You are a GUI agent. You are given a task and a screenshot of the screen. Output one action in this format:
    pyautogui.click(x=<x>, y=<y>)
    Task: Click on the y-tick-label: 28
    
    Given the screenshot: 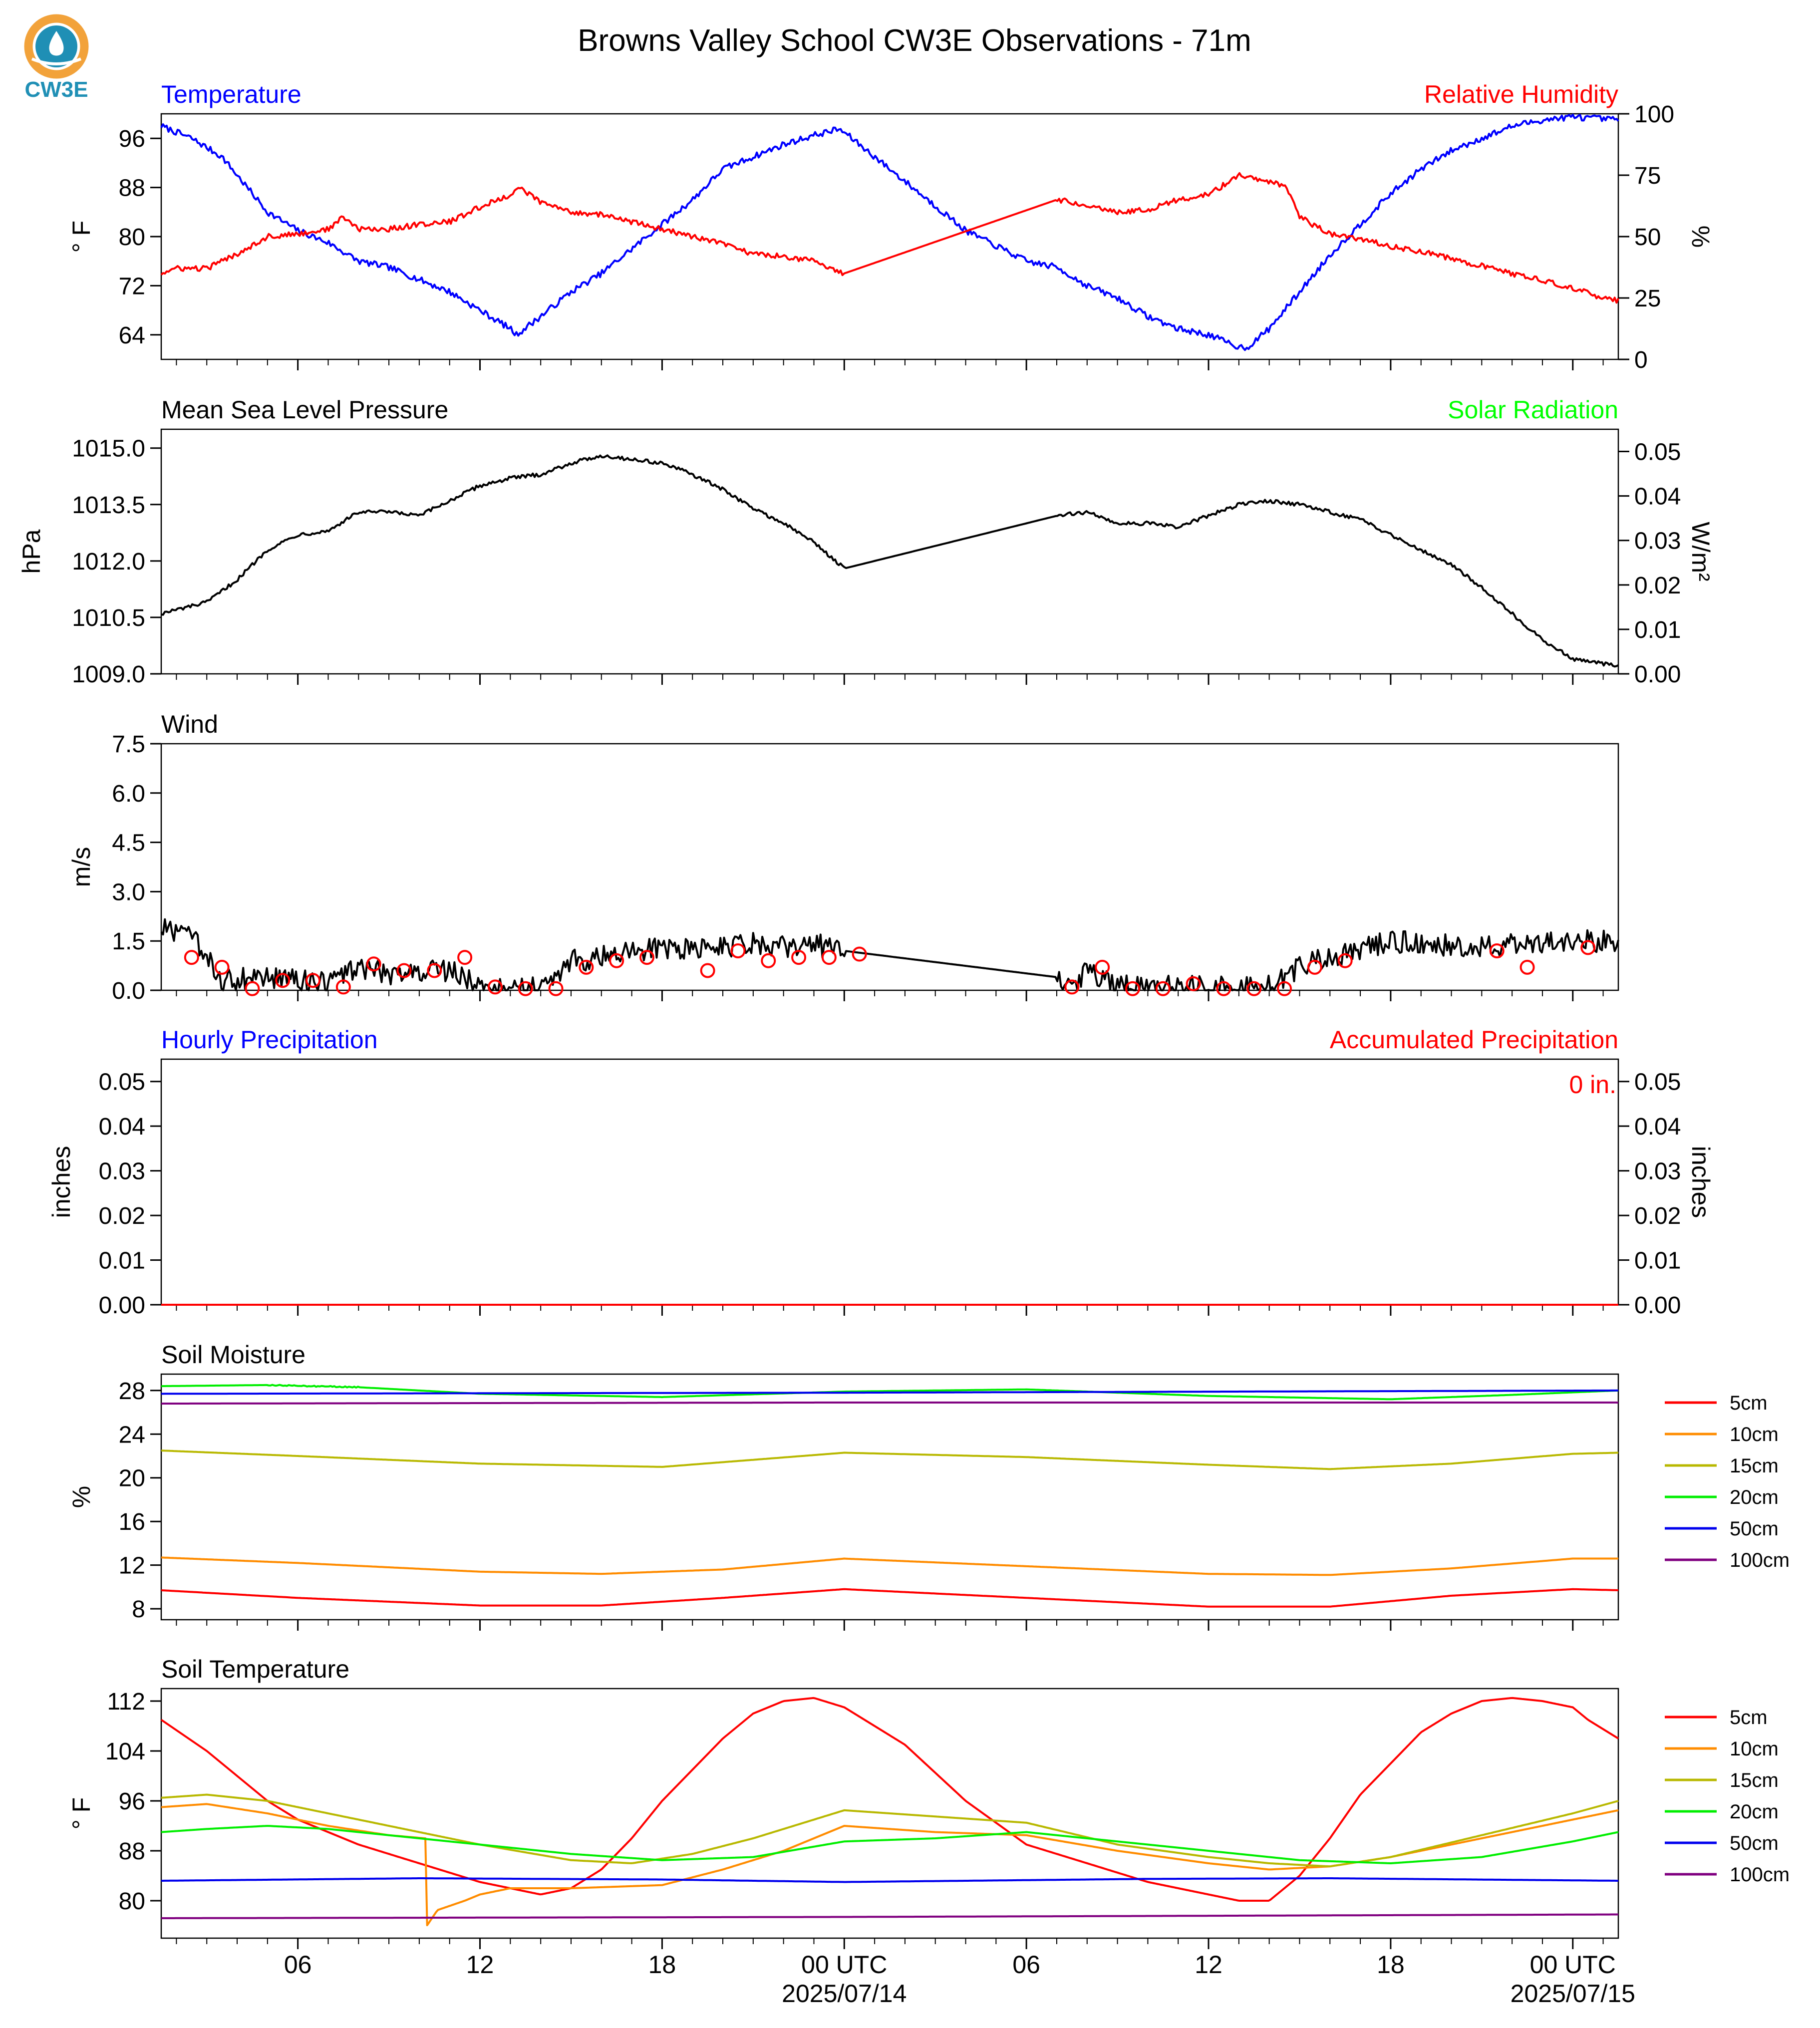 What is the action you would take?
    pyautogui.click(x=132, y=1391)
    